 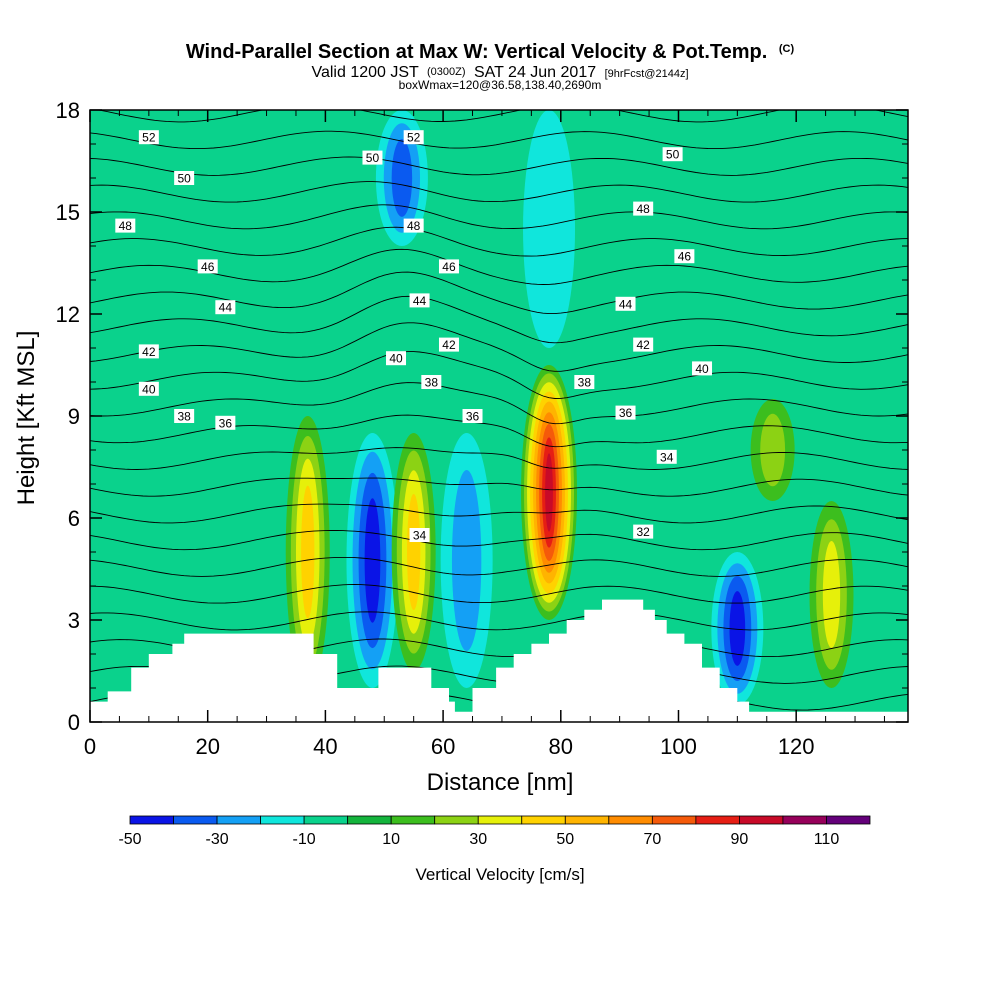 I want to click on colorbar-tick-label: 110, so click(x=827, y=839).